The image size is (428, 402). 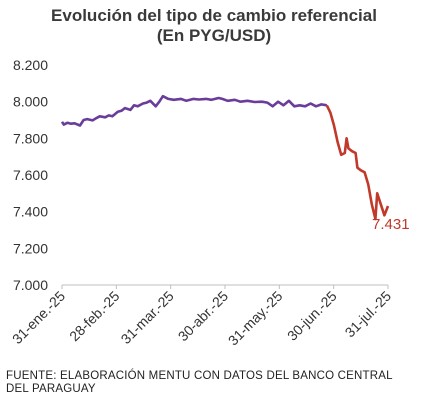 What do you see at coordinates (214, 15) in the screenshot?
I see `chart-title-main: Evolución del tipo de cambio referencial` at bounding box center [214, 15].